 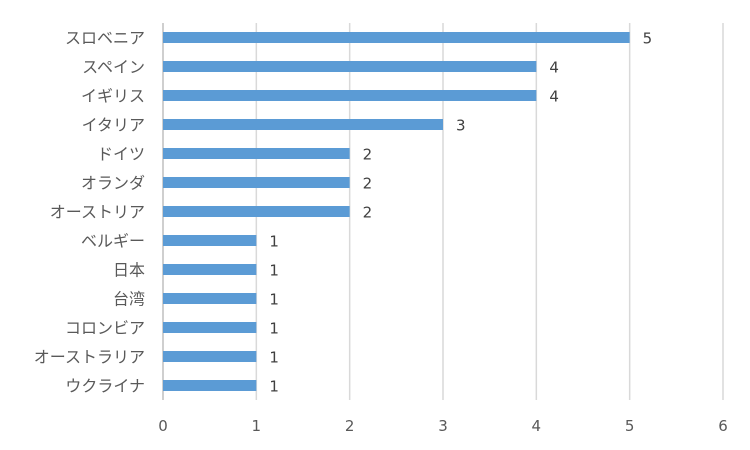 What do you see at coordinates (113, 241) in the screenshot?
I see `category-label: ベルギー` at bounding box center [113, 241].